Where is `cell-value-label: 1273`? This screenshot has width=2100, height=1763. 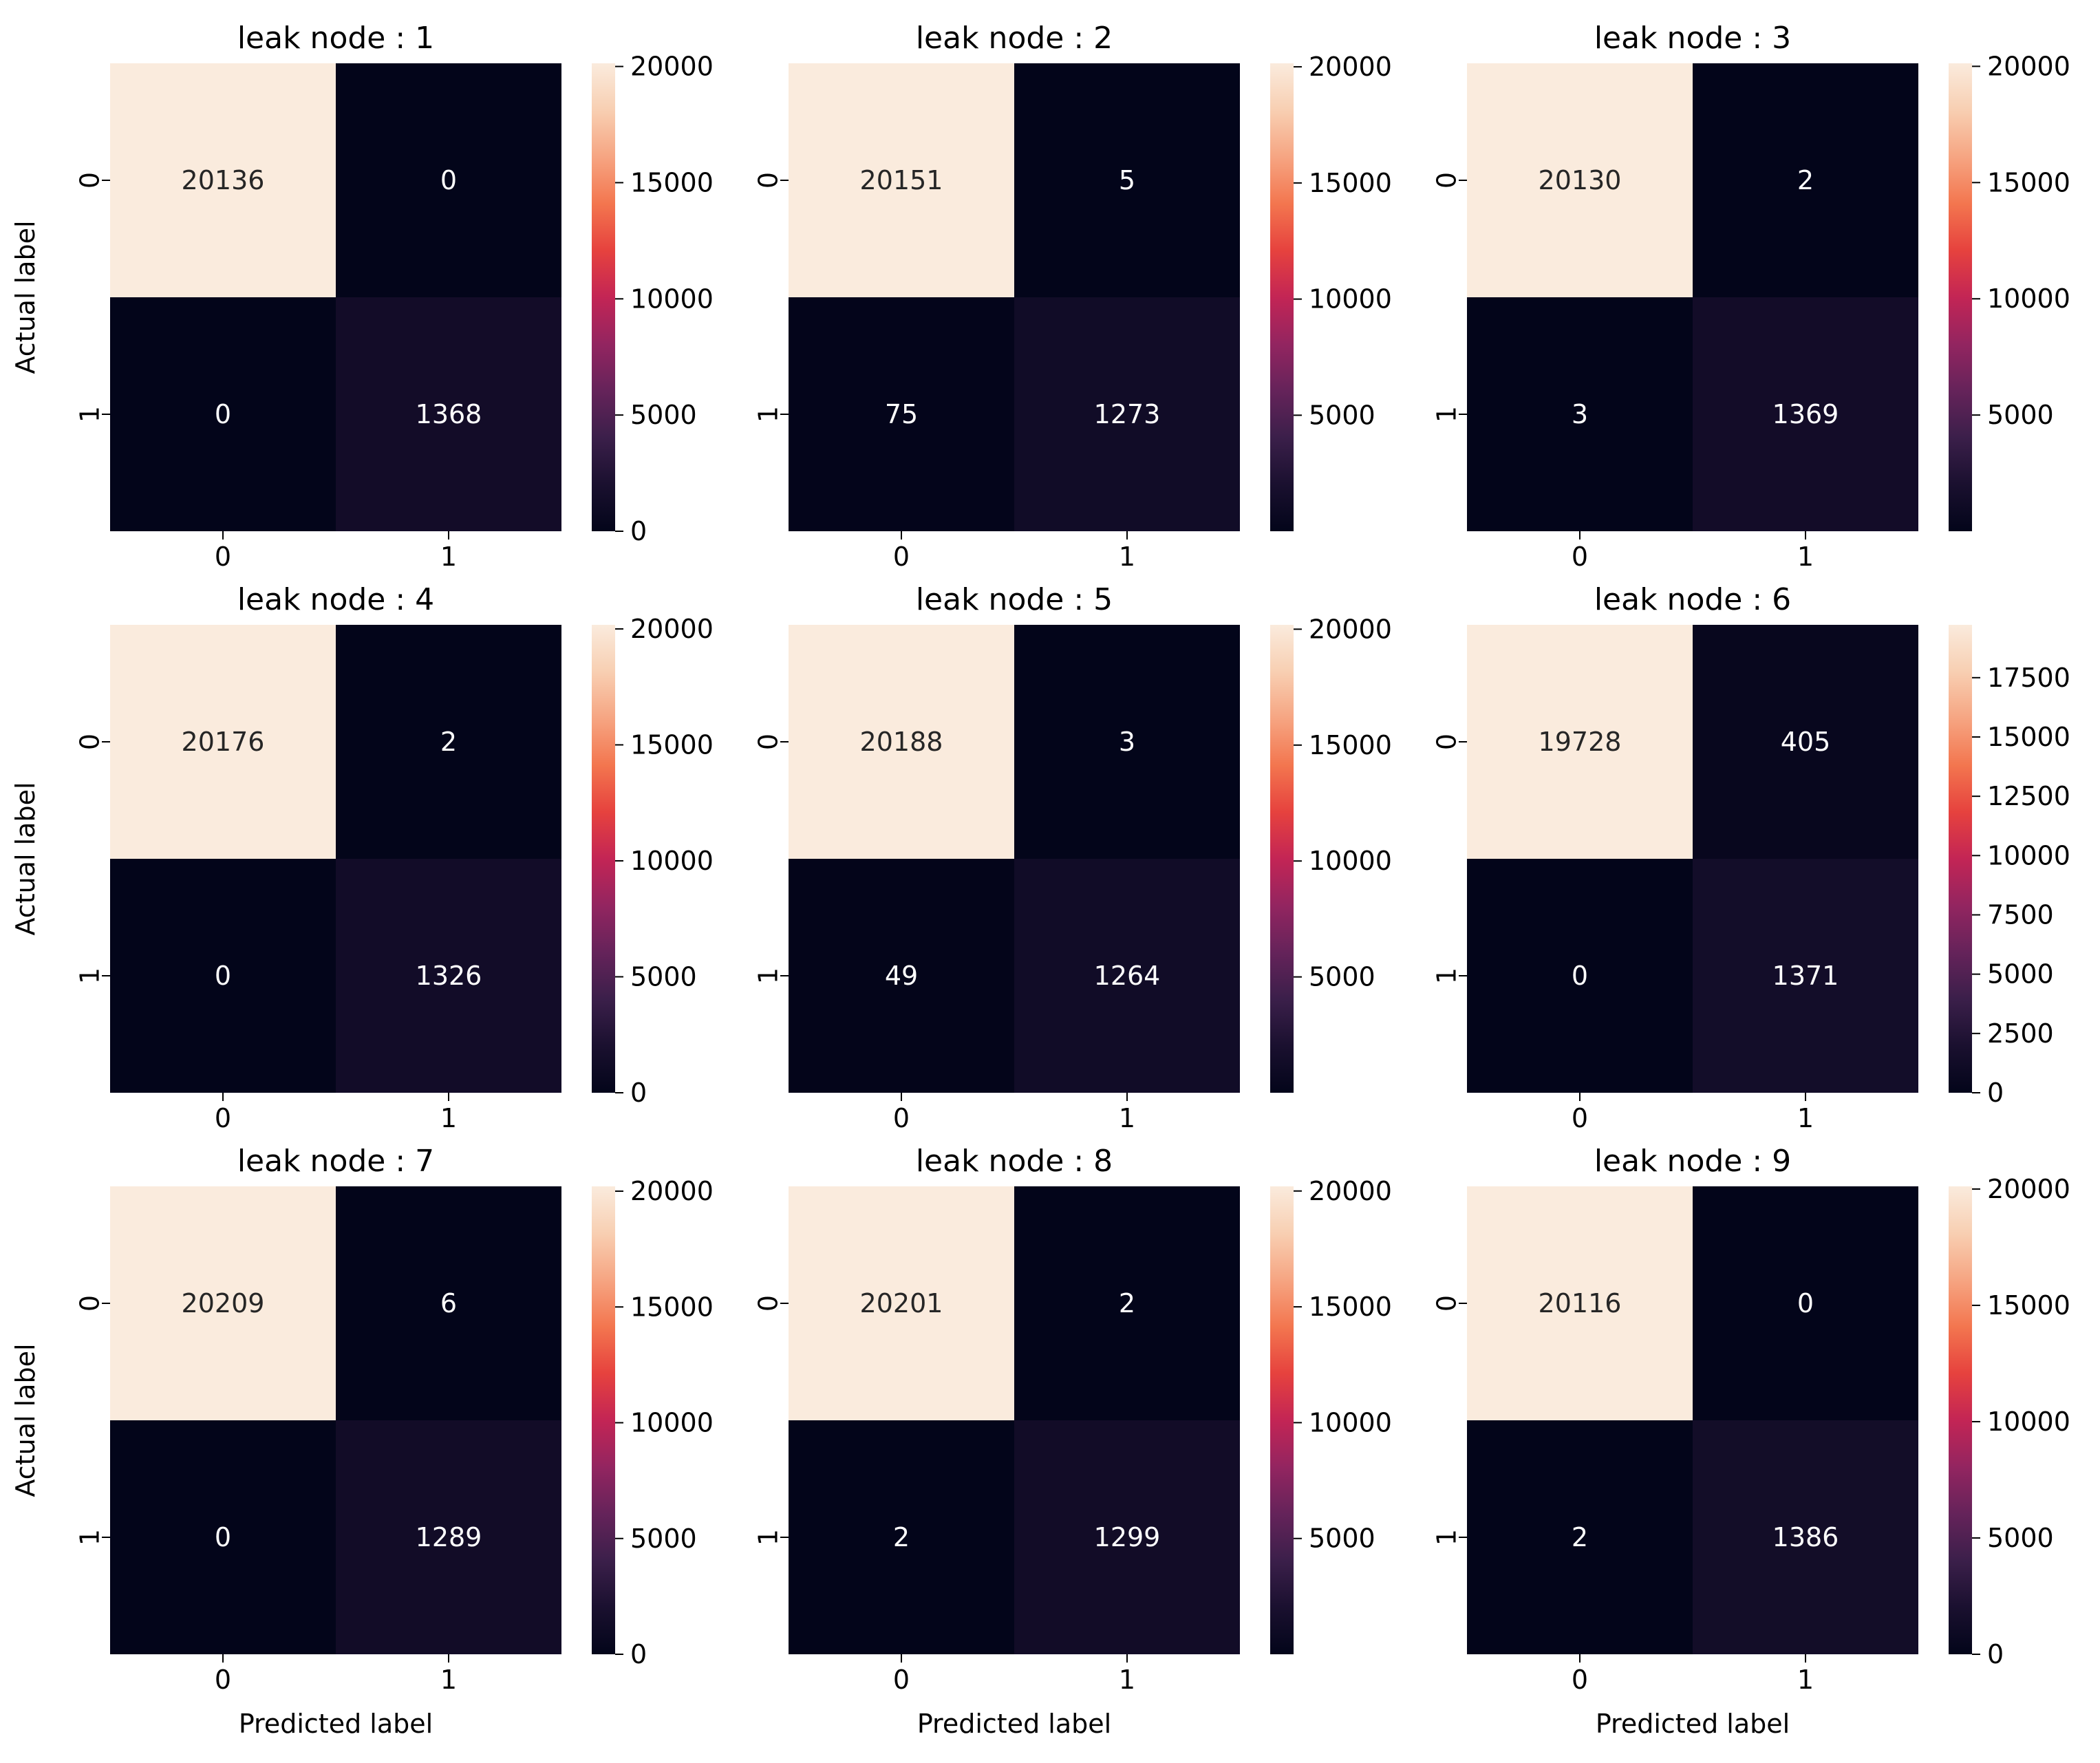
cell-value-label: 1273 is located at coordinates (1127, 414).